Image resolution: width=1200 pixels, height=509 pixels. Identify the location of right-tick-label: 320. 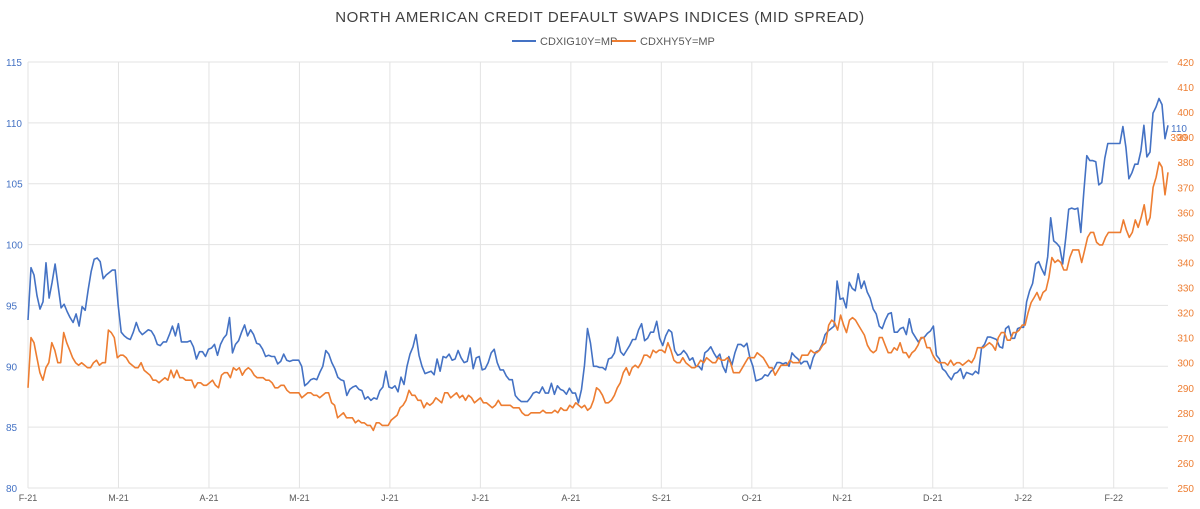
(1185, 314).